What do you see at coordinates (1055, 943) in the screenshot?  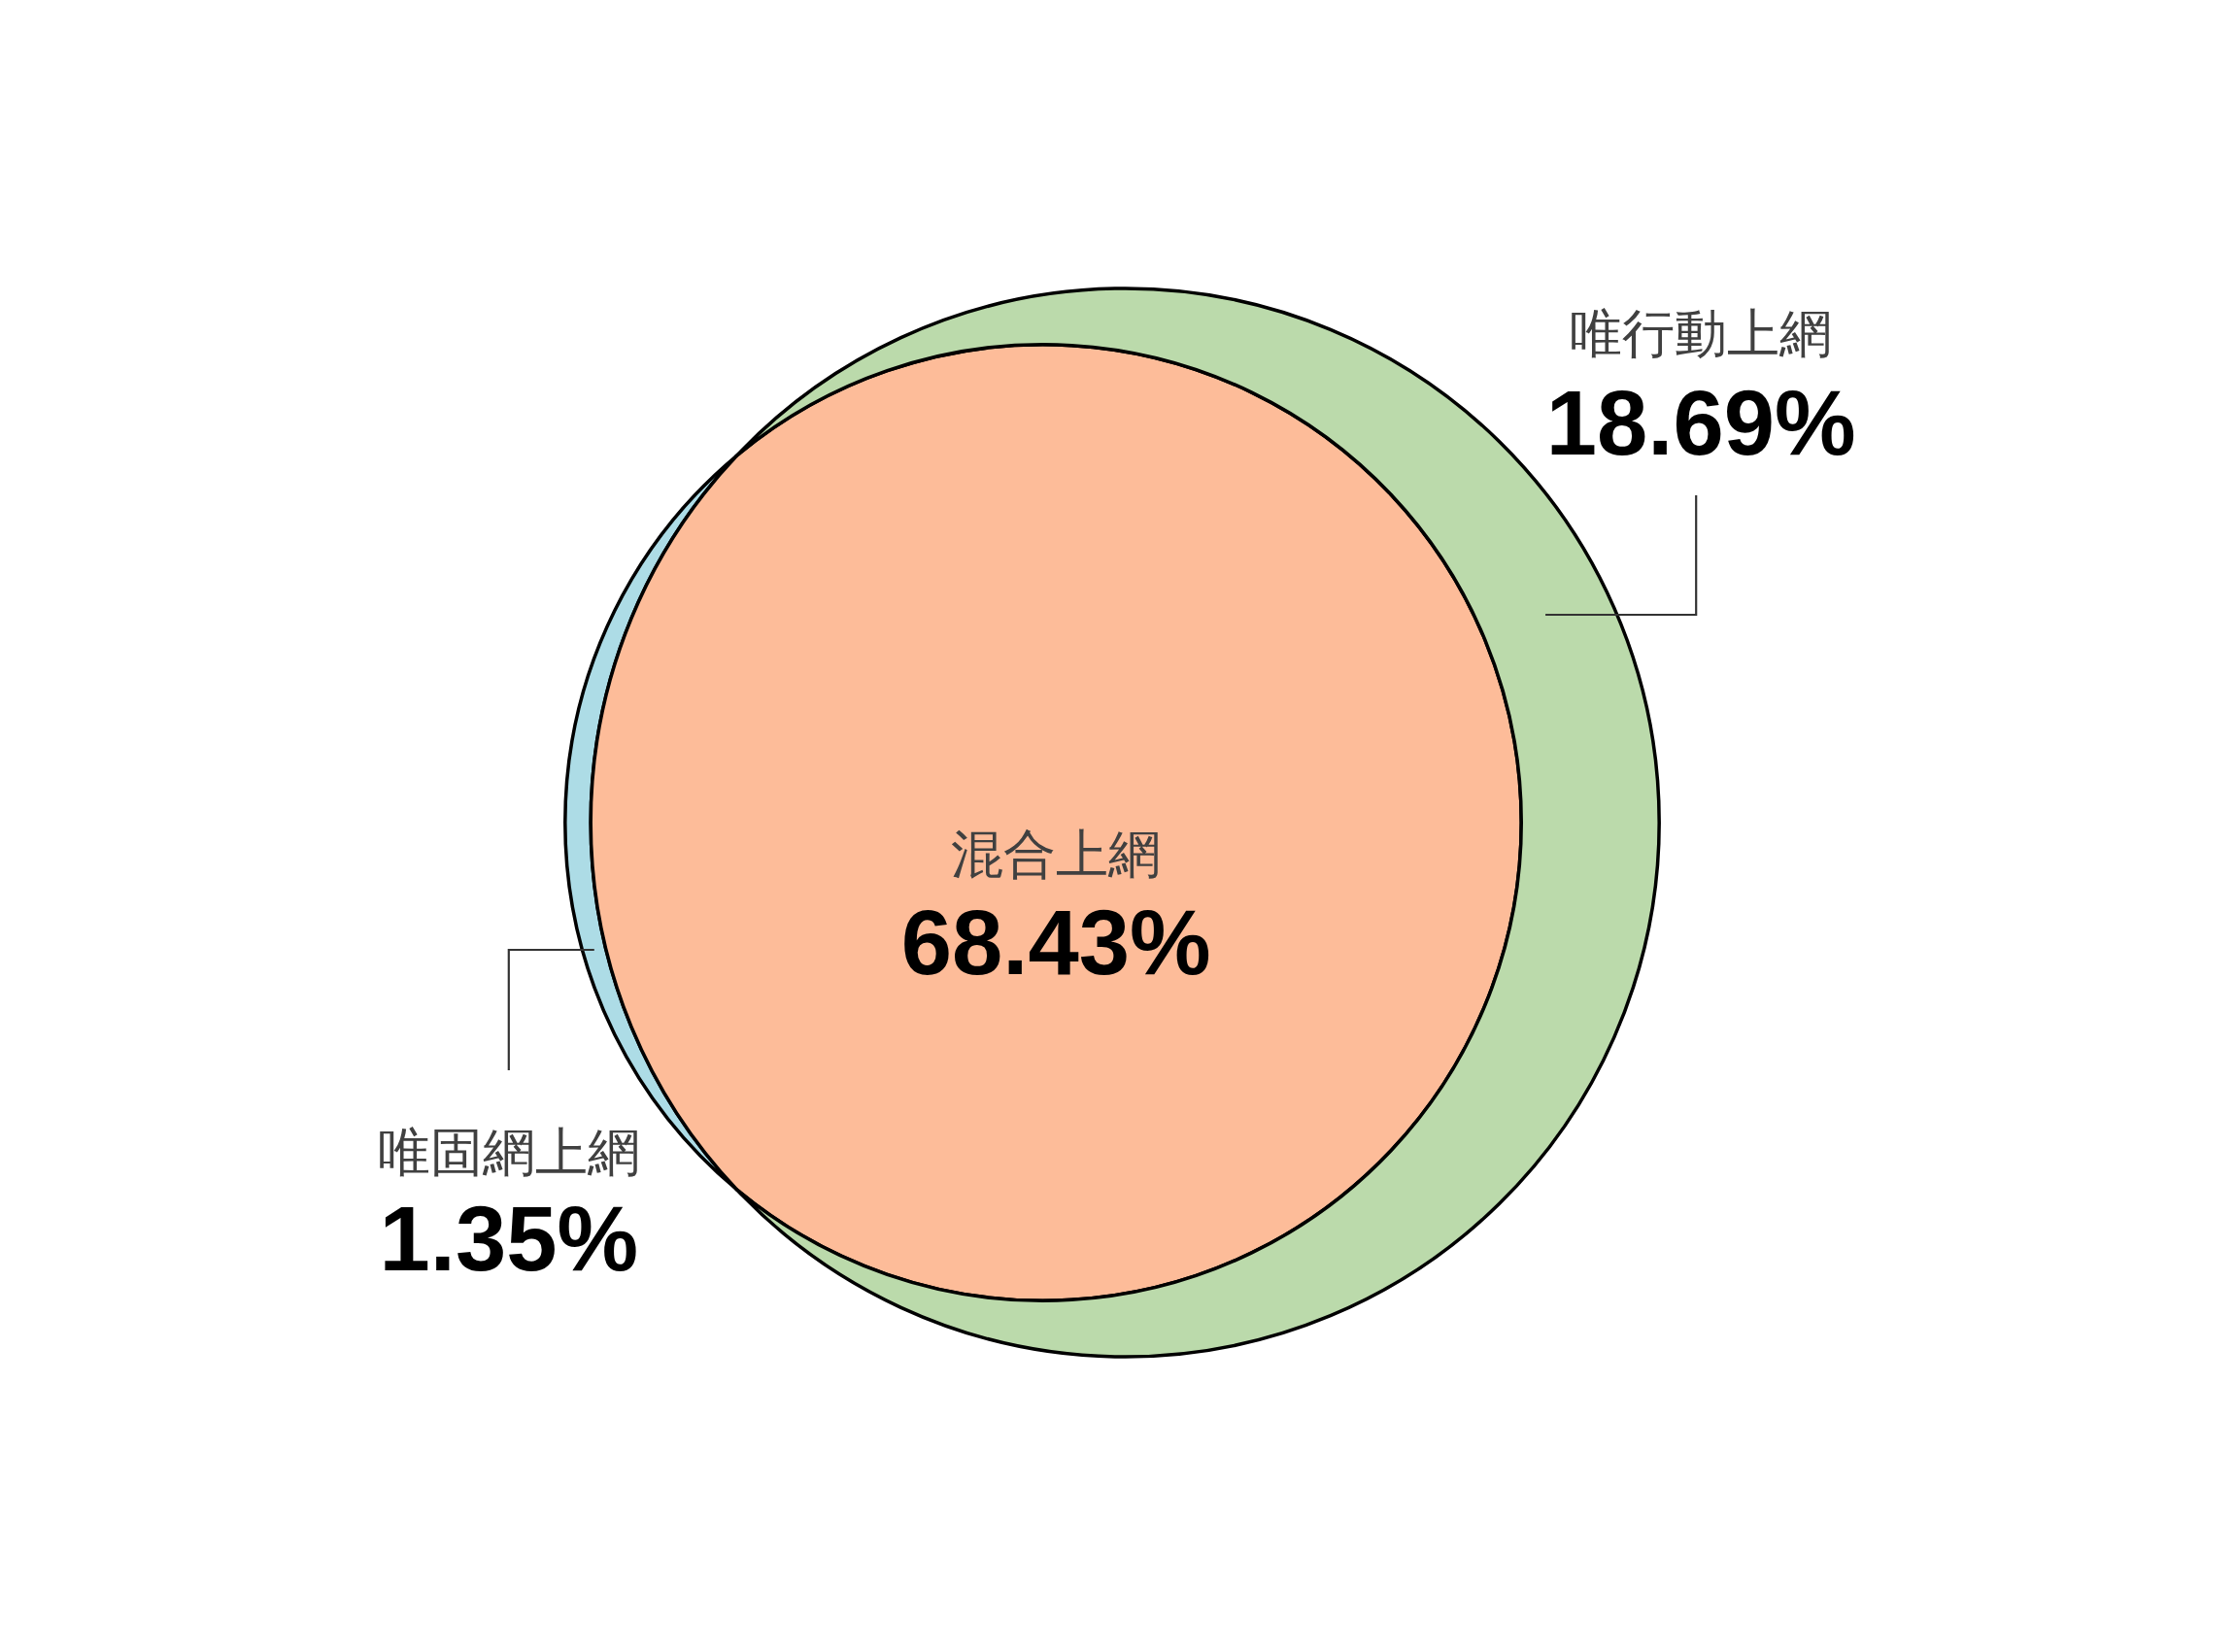 I see `data-label: 68.43%` at bounding box center [1055, 943].